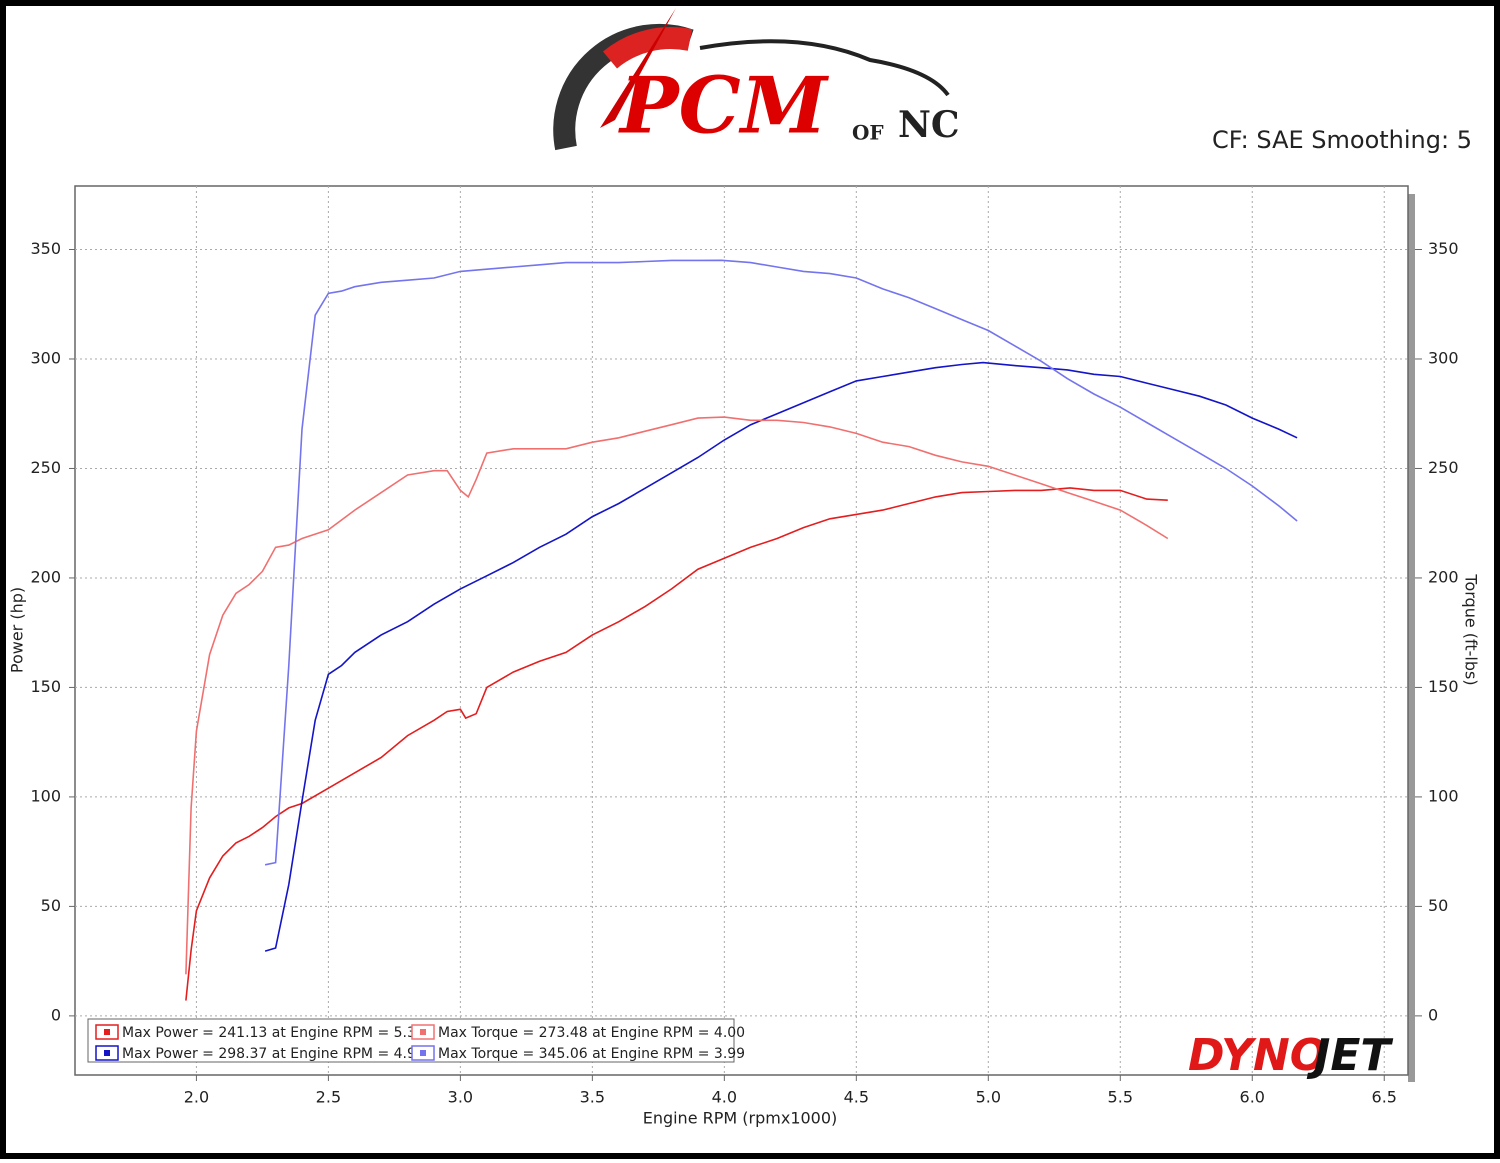 This screenshot has height=1163, width=1500. I want to click on y2-axis-label: Torque (ft-lbs), so click(1471, 629).